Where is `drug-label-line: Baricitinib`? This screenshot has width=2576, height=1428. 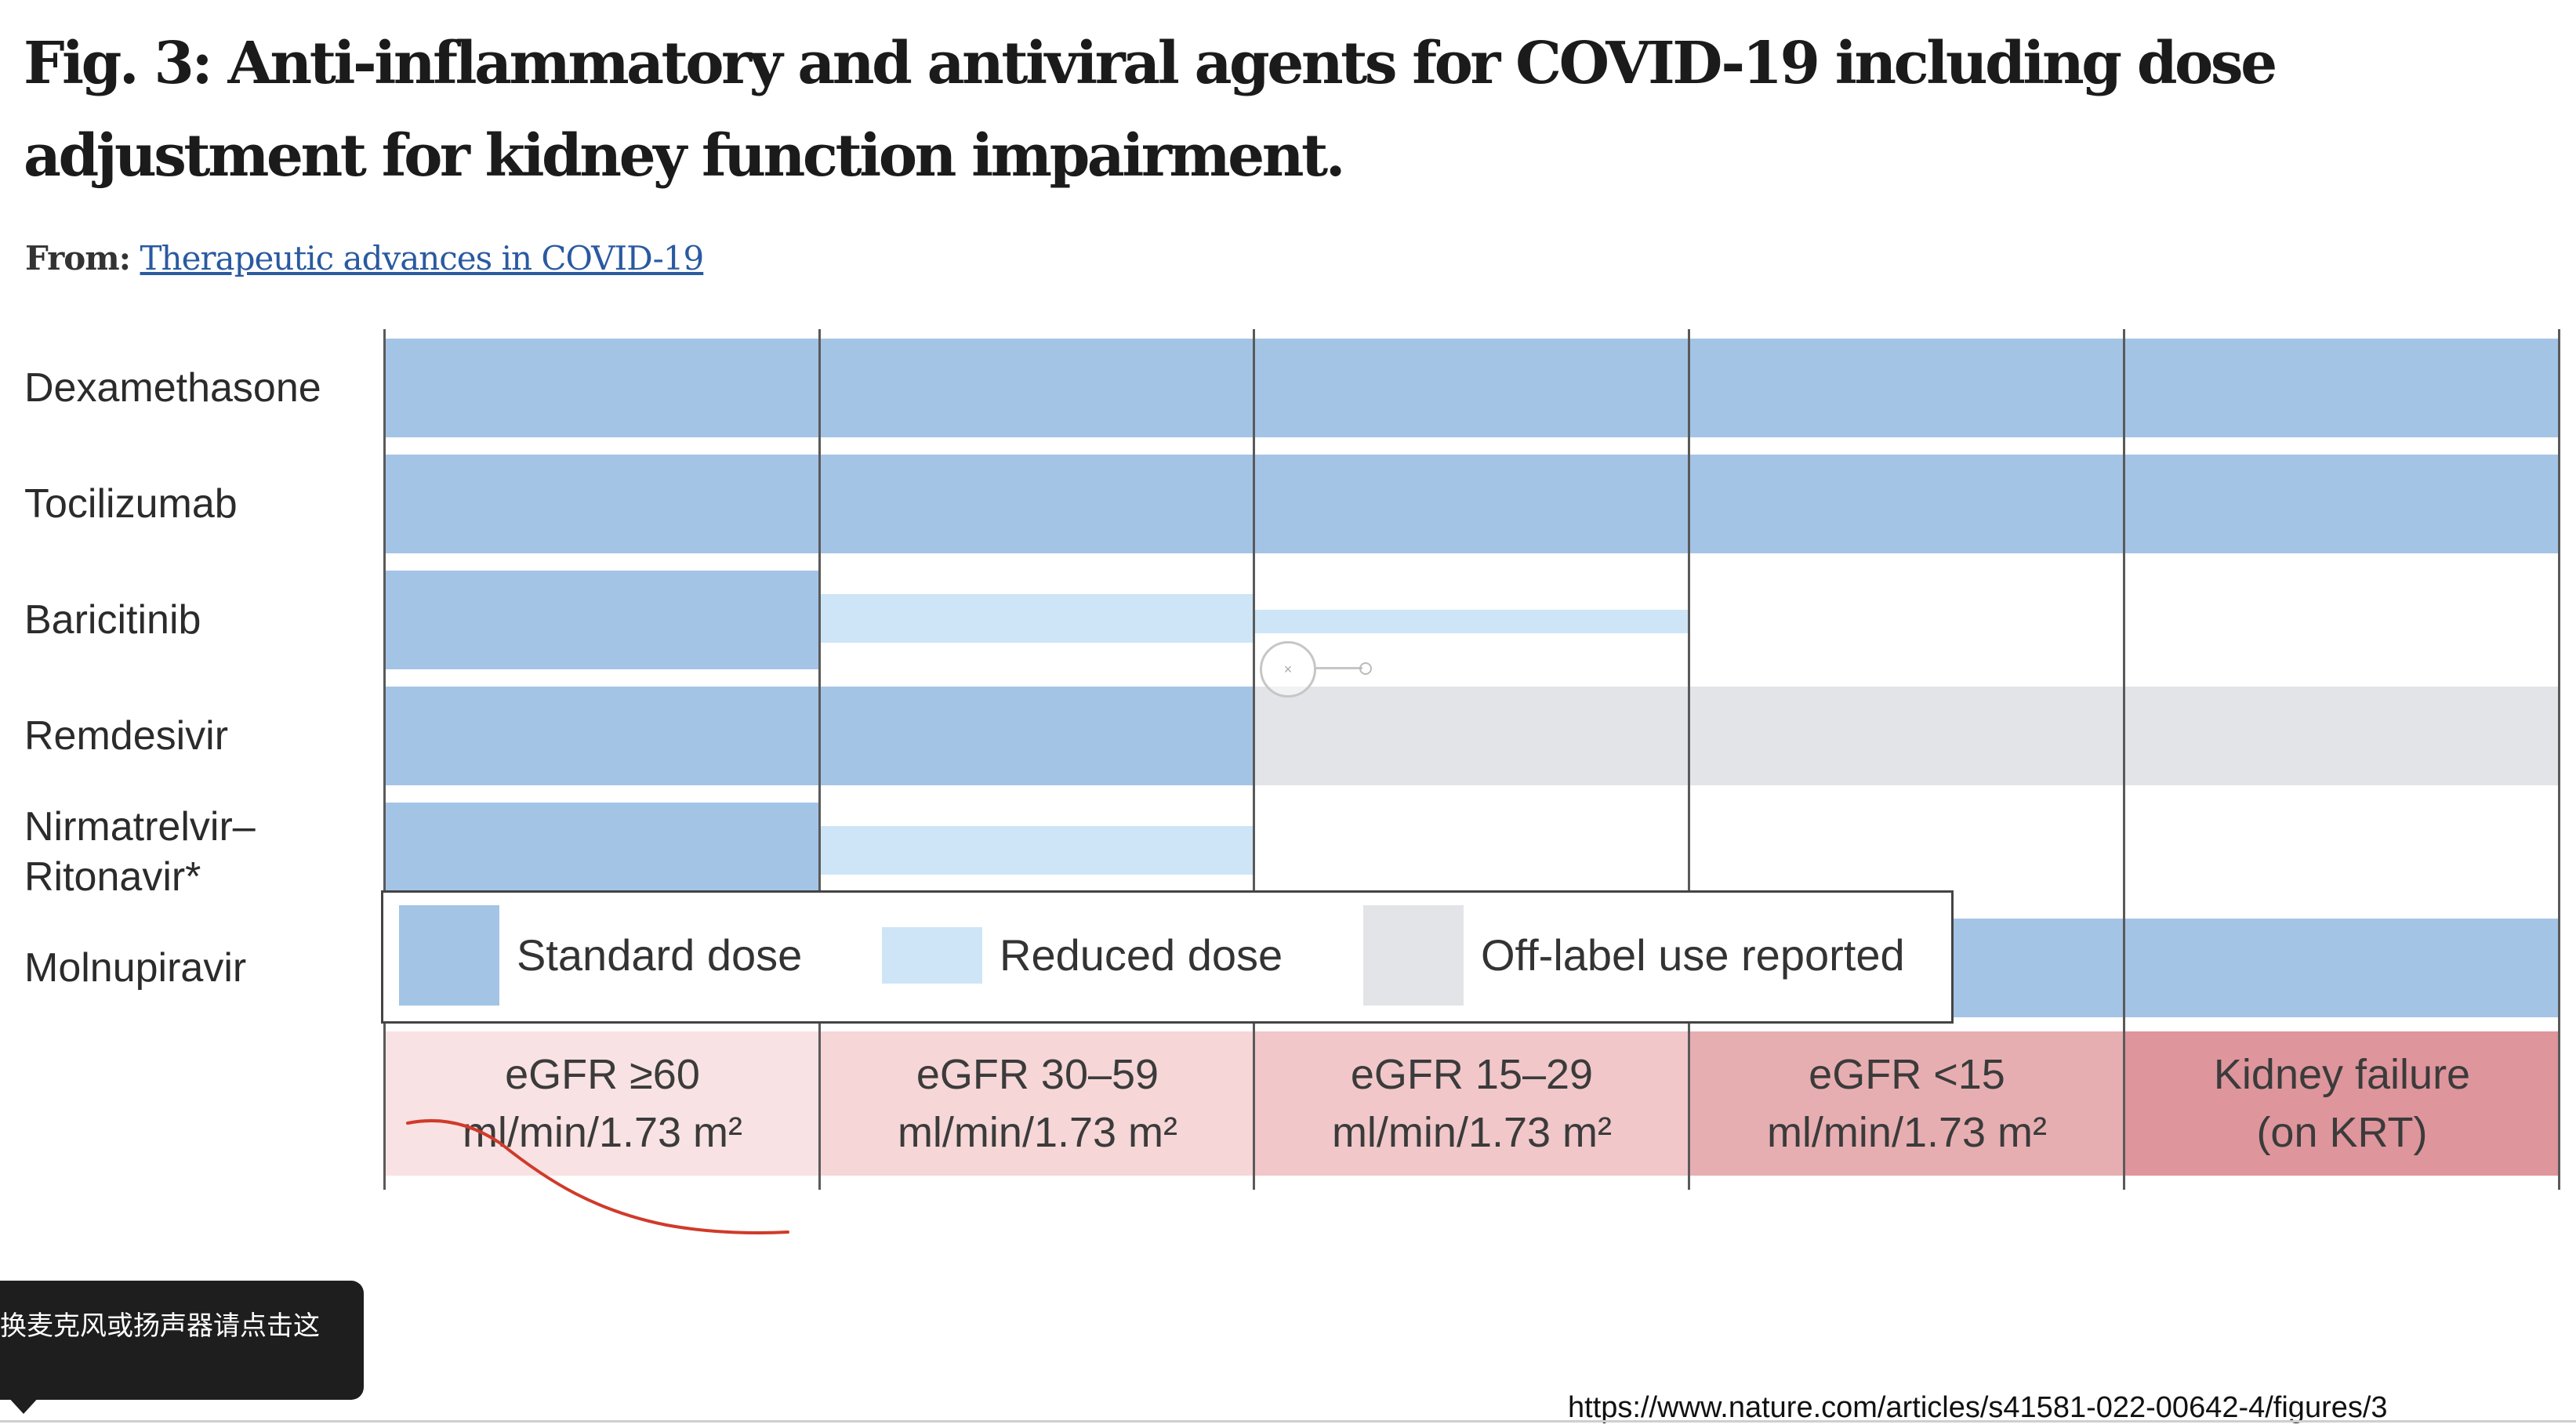
drug-label-line: Baricitinib is located at coordinates (112, 620).